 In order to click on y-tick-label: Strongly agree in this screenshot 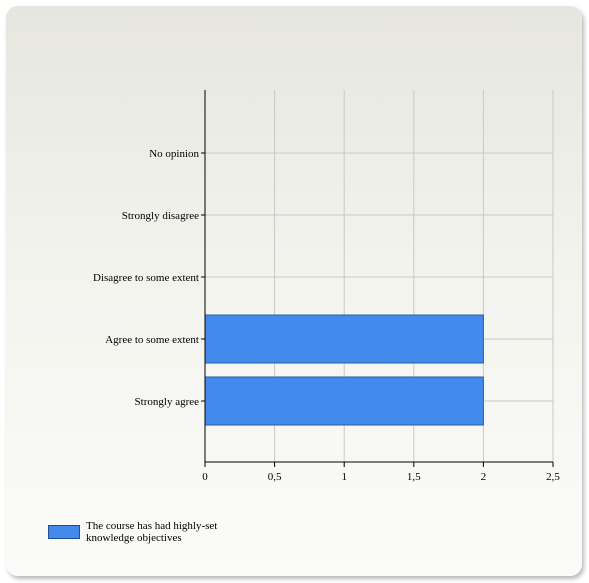, I will do `click(167, 402)`.